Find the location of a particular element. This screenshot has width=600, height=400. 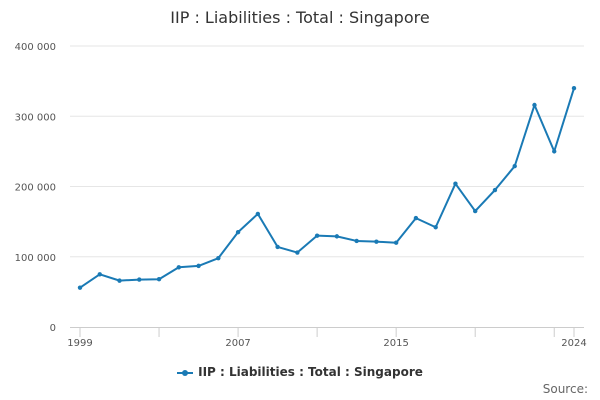

data-point-2005 is located at coordinates (198, 266).